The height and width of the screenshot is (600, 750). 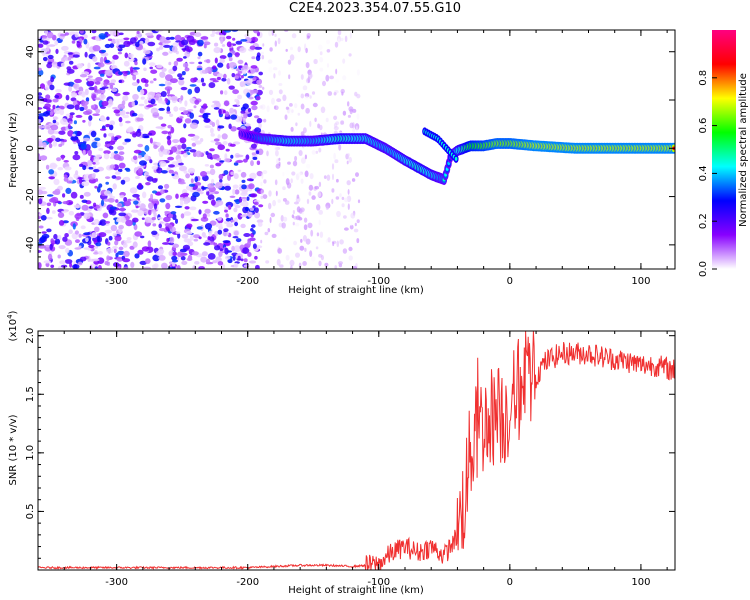 What do you see at coordinates (707, 173) in the screenshot?
I see `colorbar-ticks: 0.0 0.2 0.4 0.6 0.8` at bounding box center [707, 173].